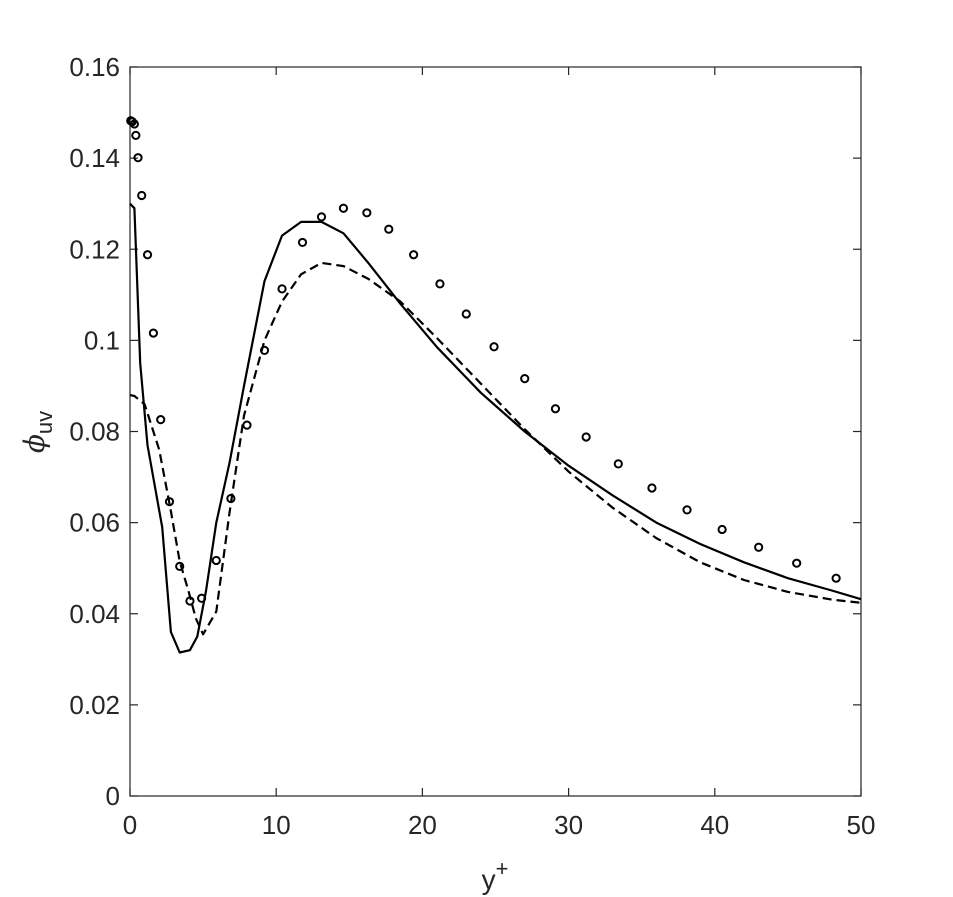  Describe the element at coordinates (94, 67) in the screenshot. I see `y-tick-label: 0.16` at that location.